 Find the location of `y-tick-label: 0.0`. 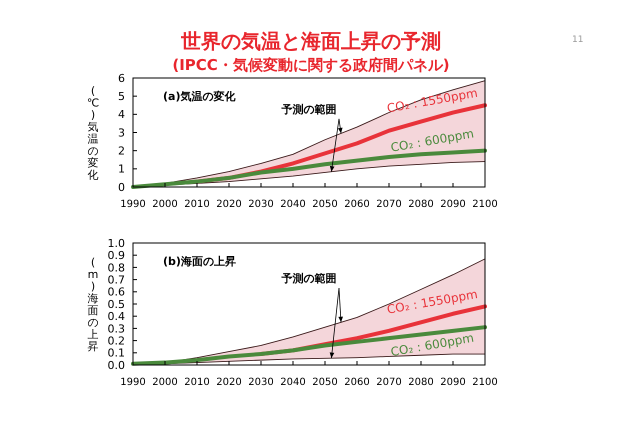

y-tick-label: 0.0 is located at coordinates (116, 365).